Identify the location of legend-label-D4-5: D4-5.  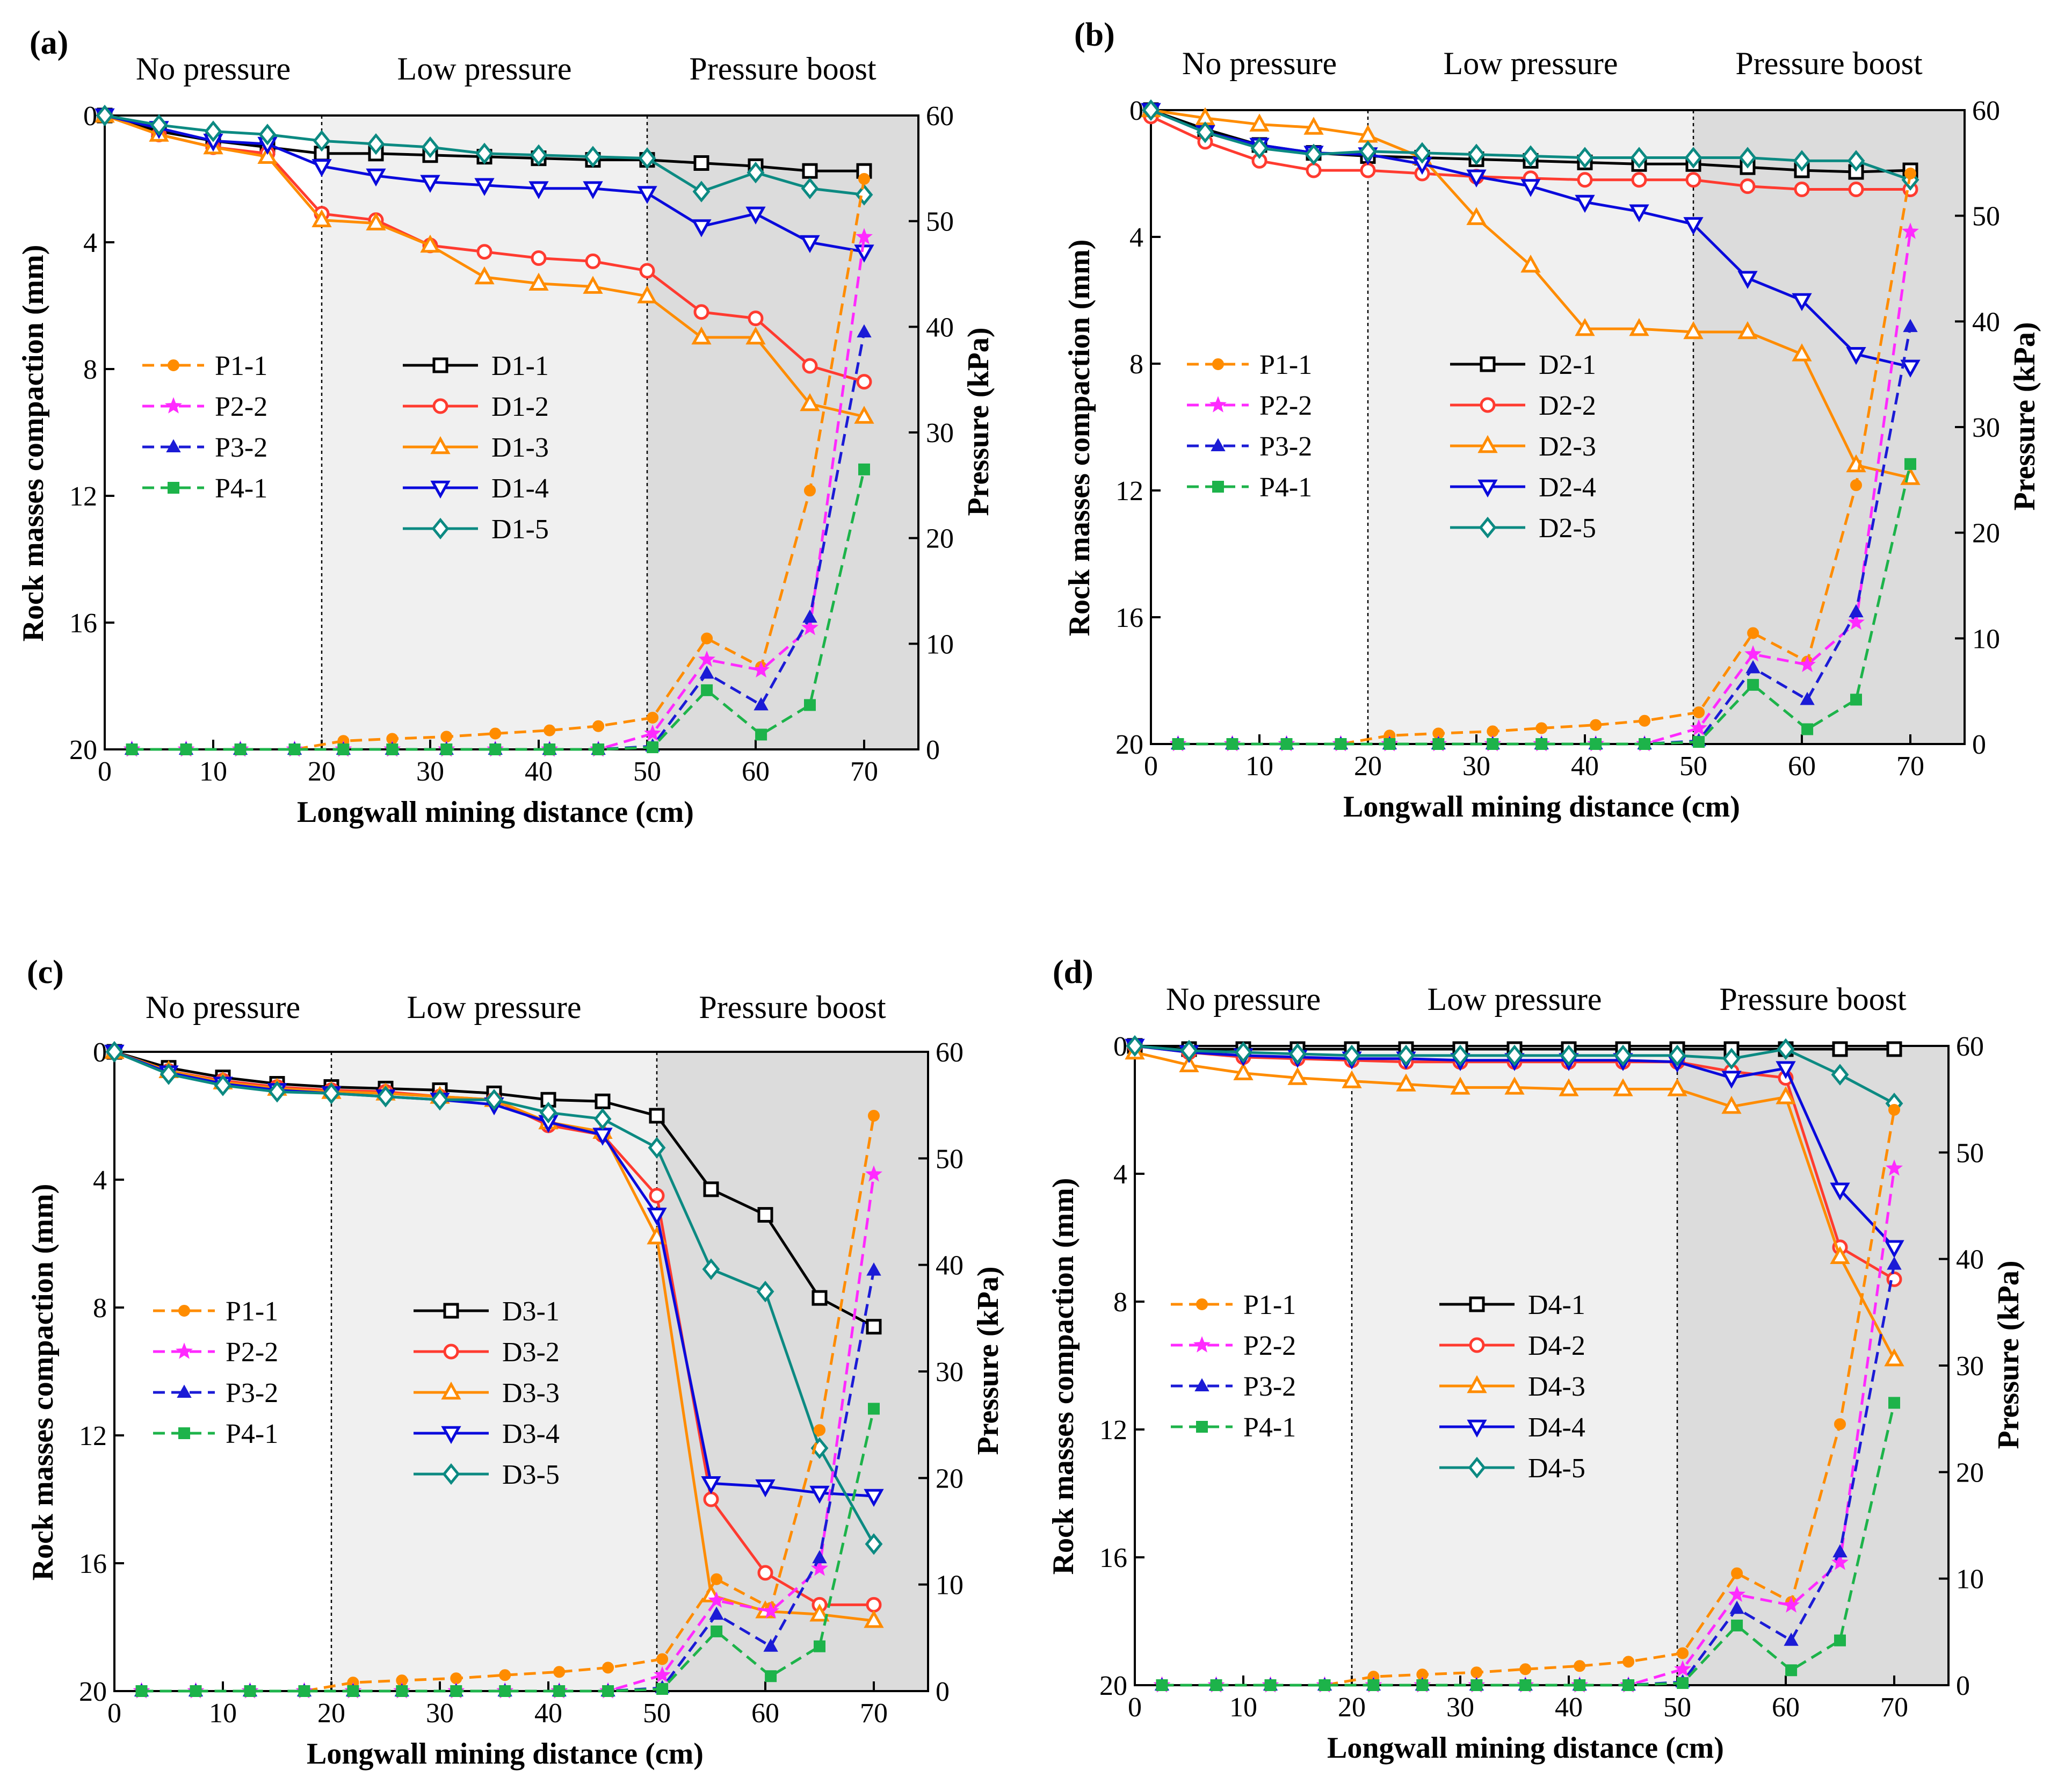
(1557, 1468).